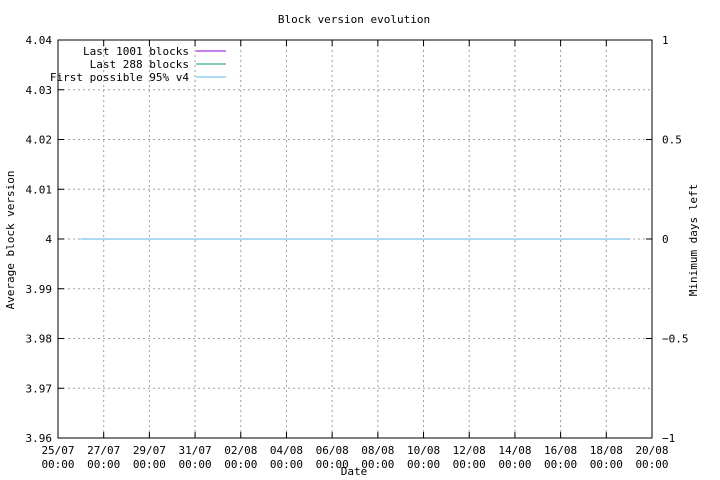 The height and width of the screenshot is (480, 720). Describe the element at coordinates (48, 239) in the screenshot. I see `y-tick-label: 4` at that location.